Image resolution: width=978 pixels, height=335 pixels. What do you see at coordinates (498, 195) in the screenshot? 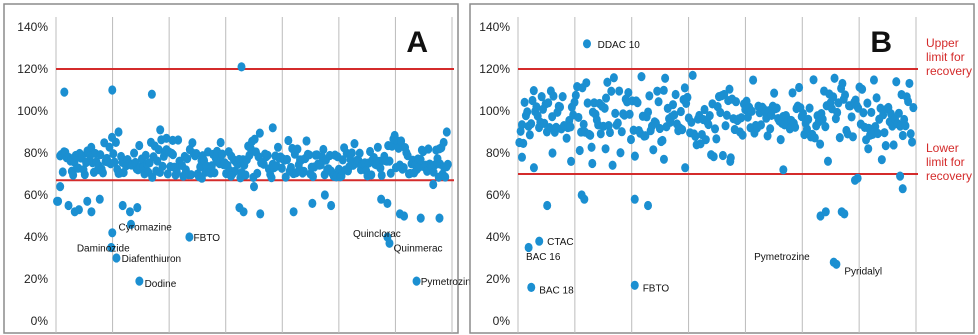
I see `panel-b-y-tick-label: 60%` at bounding box center [498, 195].